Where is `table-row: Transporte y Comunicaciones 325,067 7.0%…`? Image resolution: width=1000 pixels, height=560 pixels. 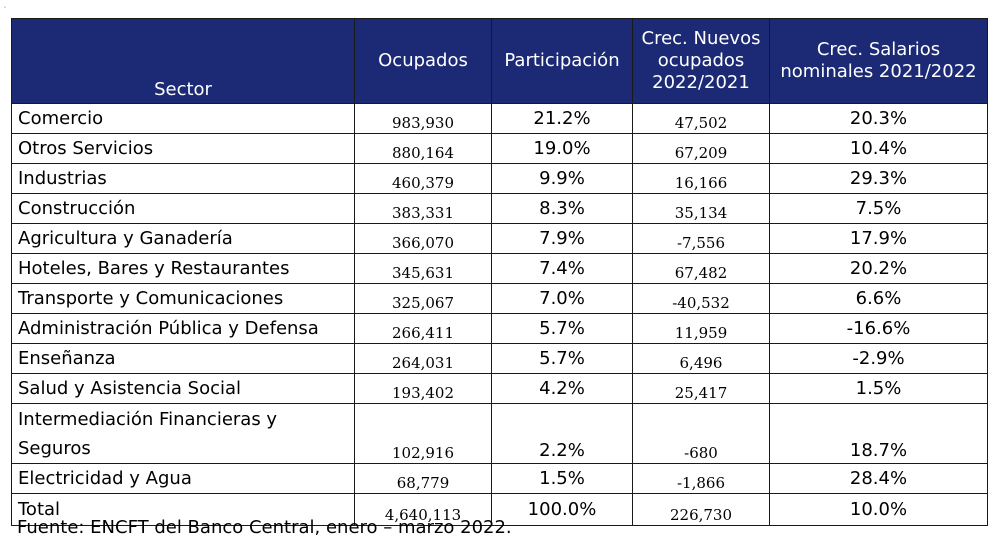
table-row: Transporte y Comunicaciones 325,067 7.0%… is located at coordinates (499, 298).